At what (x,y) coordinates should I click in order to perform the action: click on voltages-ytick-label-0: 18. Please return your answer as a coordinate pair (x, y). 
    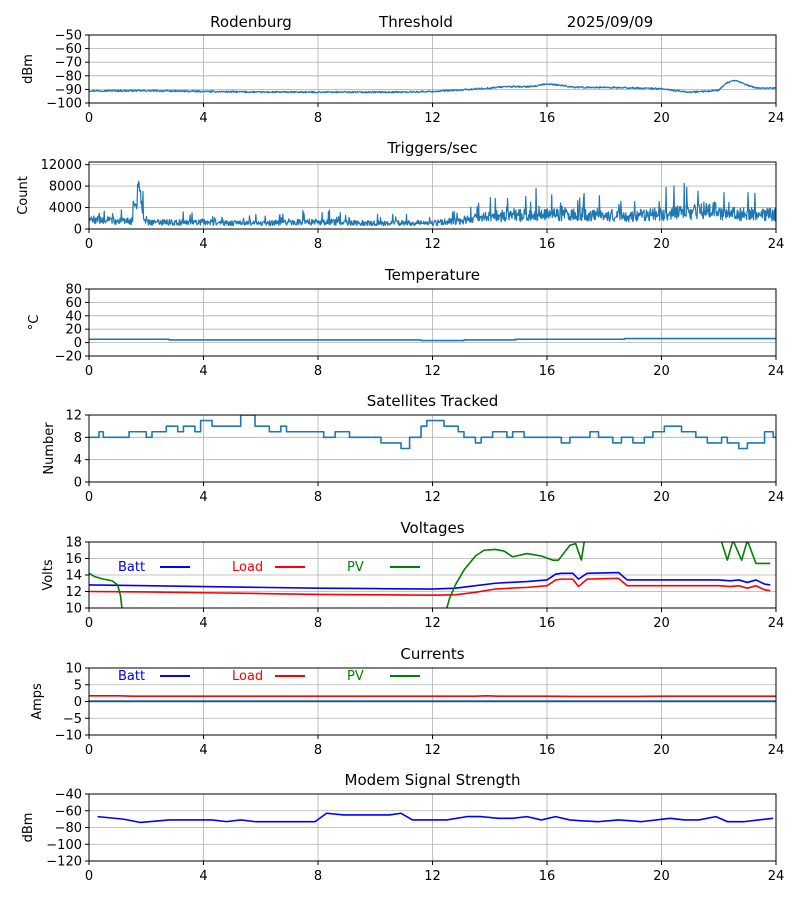
    Looking at the image, I should click on (73, 543).